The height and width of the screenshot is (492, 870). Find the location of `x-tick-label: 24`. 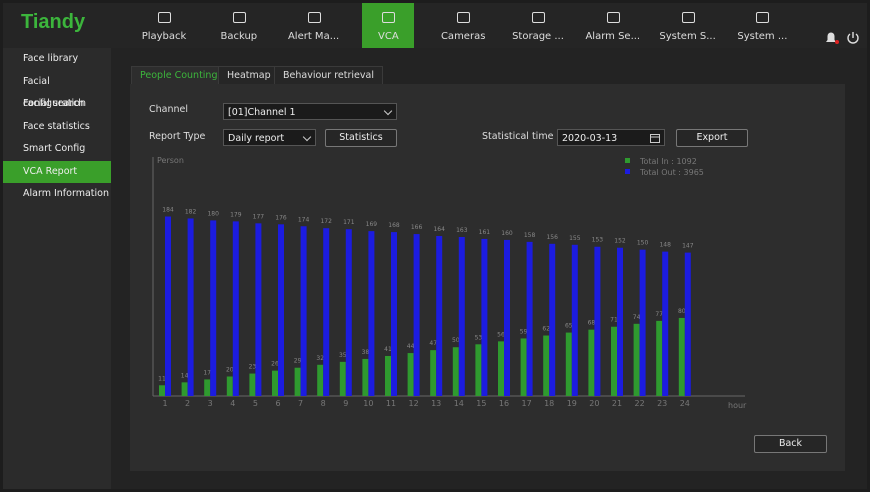

x-tick-label: 24 is located at coordinates (685, 403).